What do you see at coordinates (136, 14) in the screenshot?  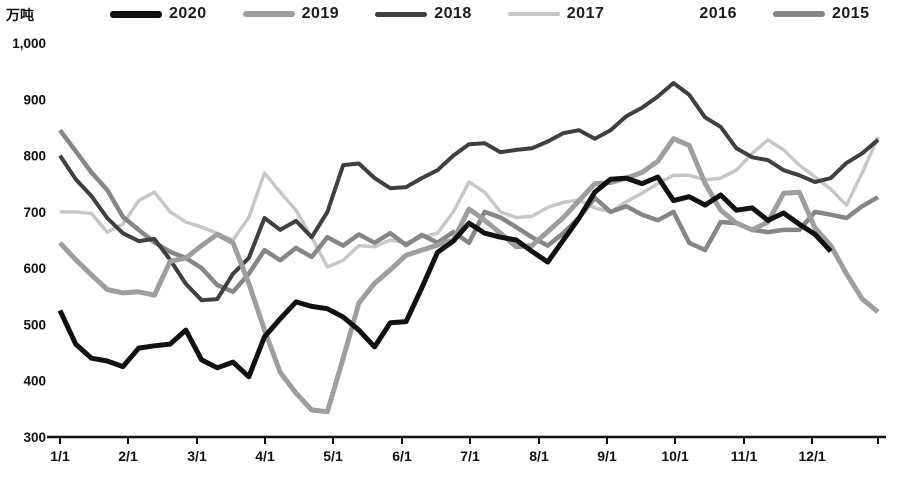 I see `legend-swatch-2020` at bounding box center [136, 14].